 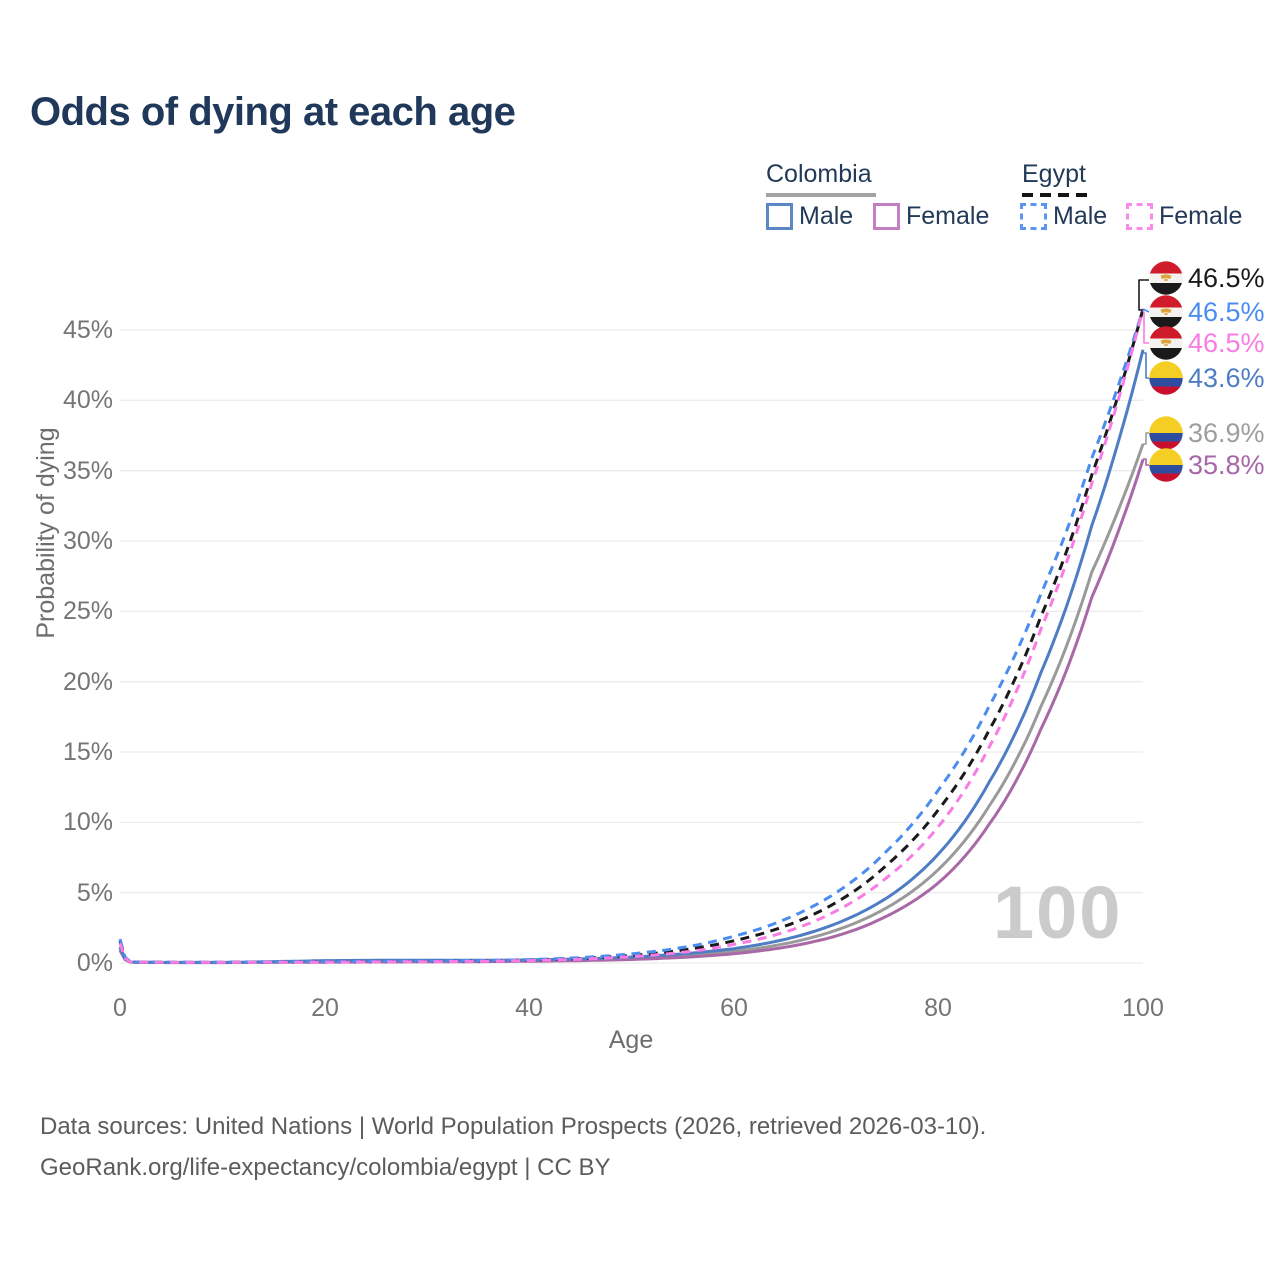 I want to click on page-title: Odds of dying at each age, so click(x=273, y=112).